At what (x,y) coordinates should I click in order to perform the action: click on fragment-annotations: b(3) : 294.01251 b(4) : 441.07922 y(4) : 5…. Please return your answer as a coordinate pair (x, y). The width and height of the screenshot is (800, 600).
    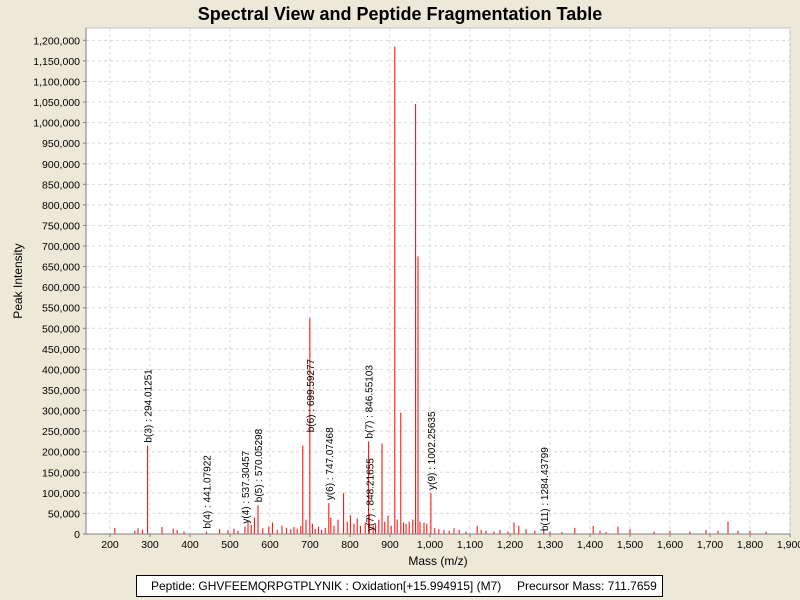
    Looking at the image, I should click on (347, 444).